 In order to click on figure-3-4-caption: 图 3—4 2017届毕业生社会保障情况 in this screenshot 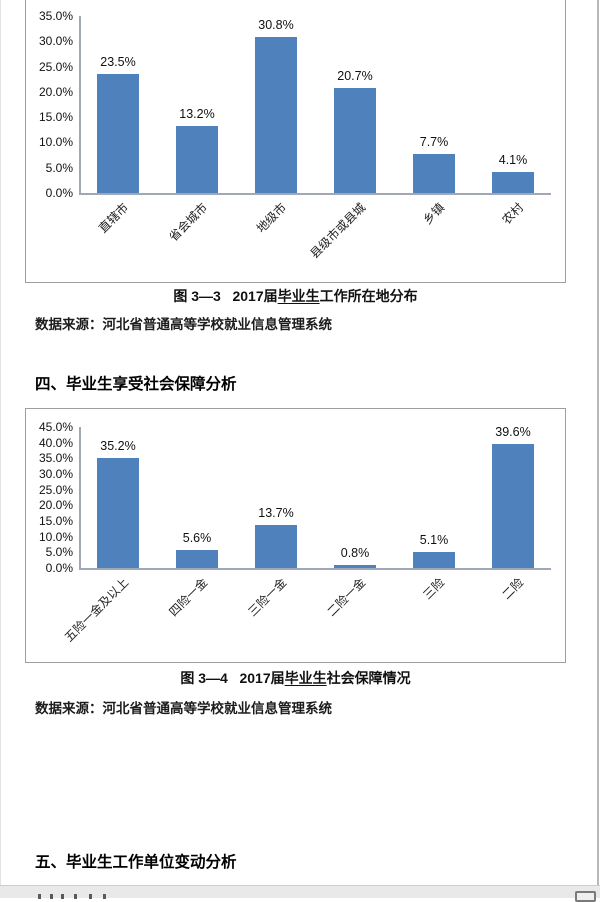, I will do `click(295, 678)`.